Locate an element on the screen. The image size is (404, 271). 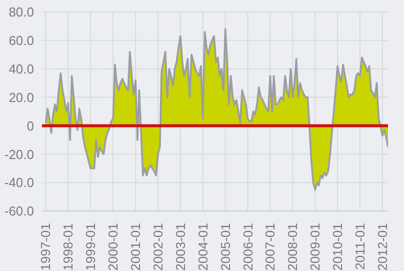
x-tick-label: 2011-01 is located at coordinates (360, 246).